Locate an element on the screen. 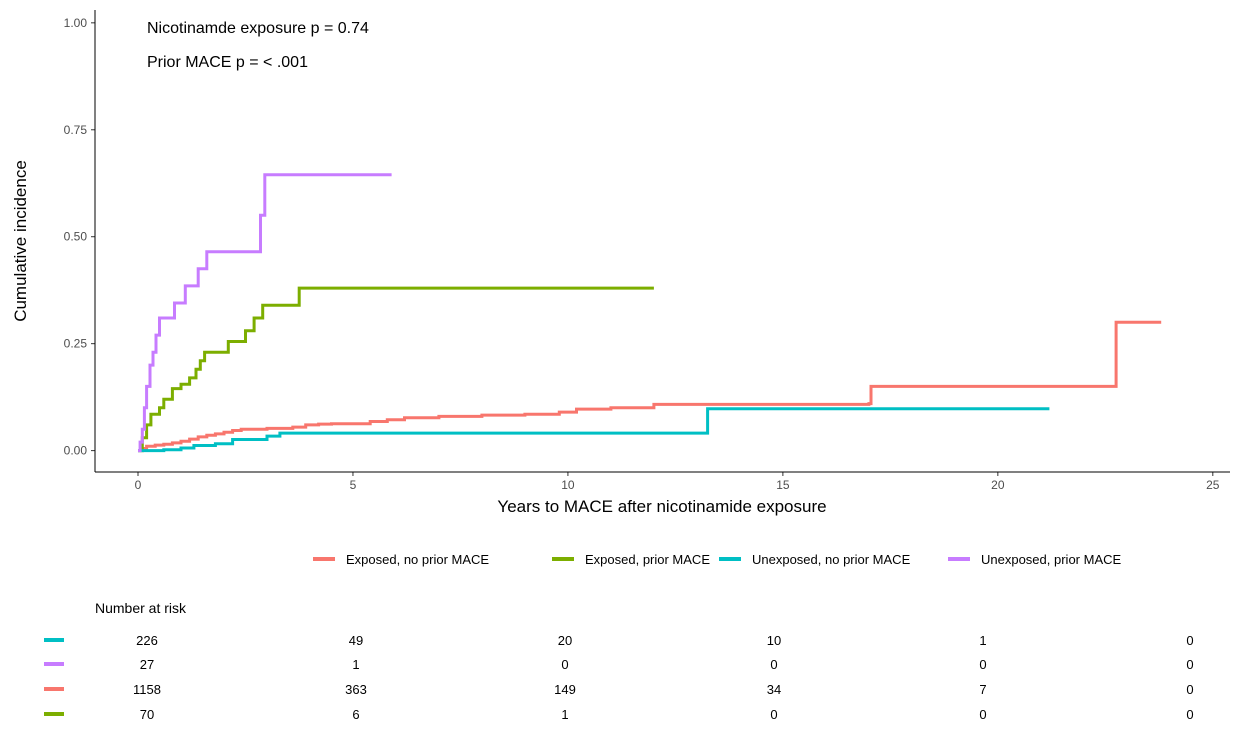 The height and width of the screenshot is (729, 1241). risk-cell: 6 is located at coordinates (355, 714).